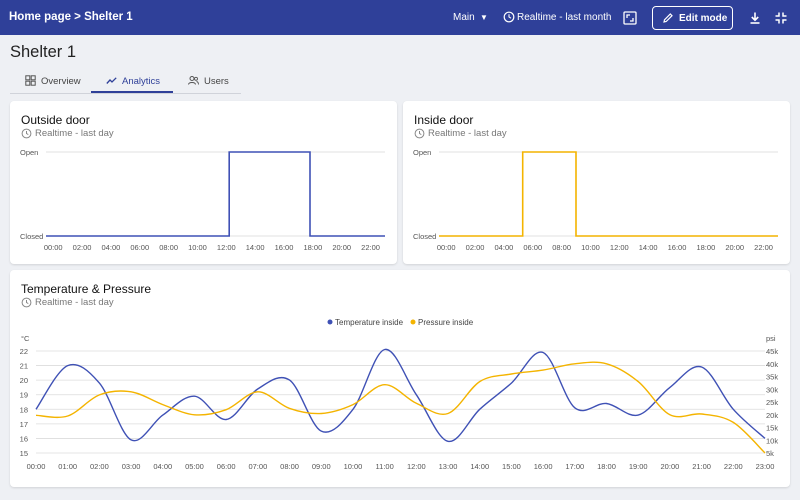  I want to click on trend-icon, so click(111, 80).